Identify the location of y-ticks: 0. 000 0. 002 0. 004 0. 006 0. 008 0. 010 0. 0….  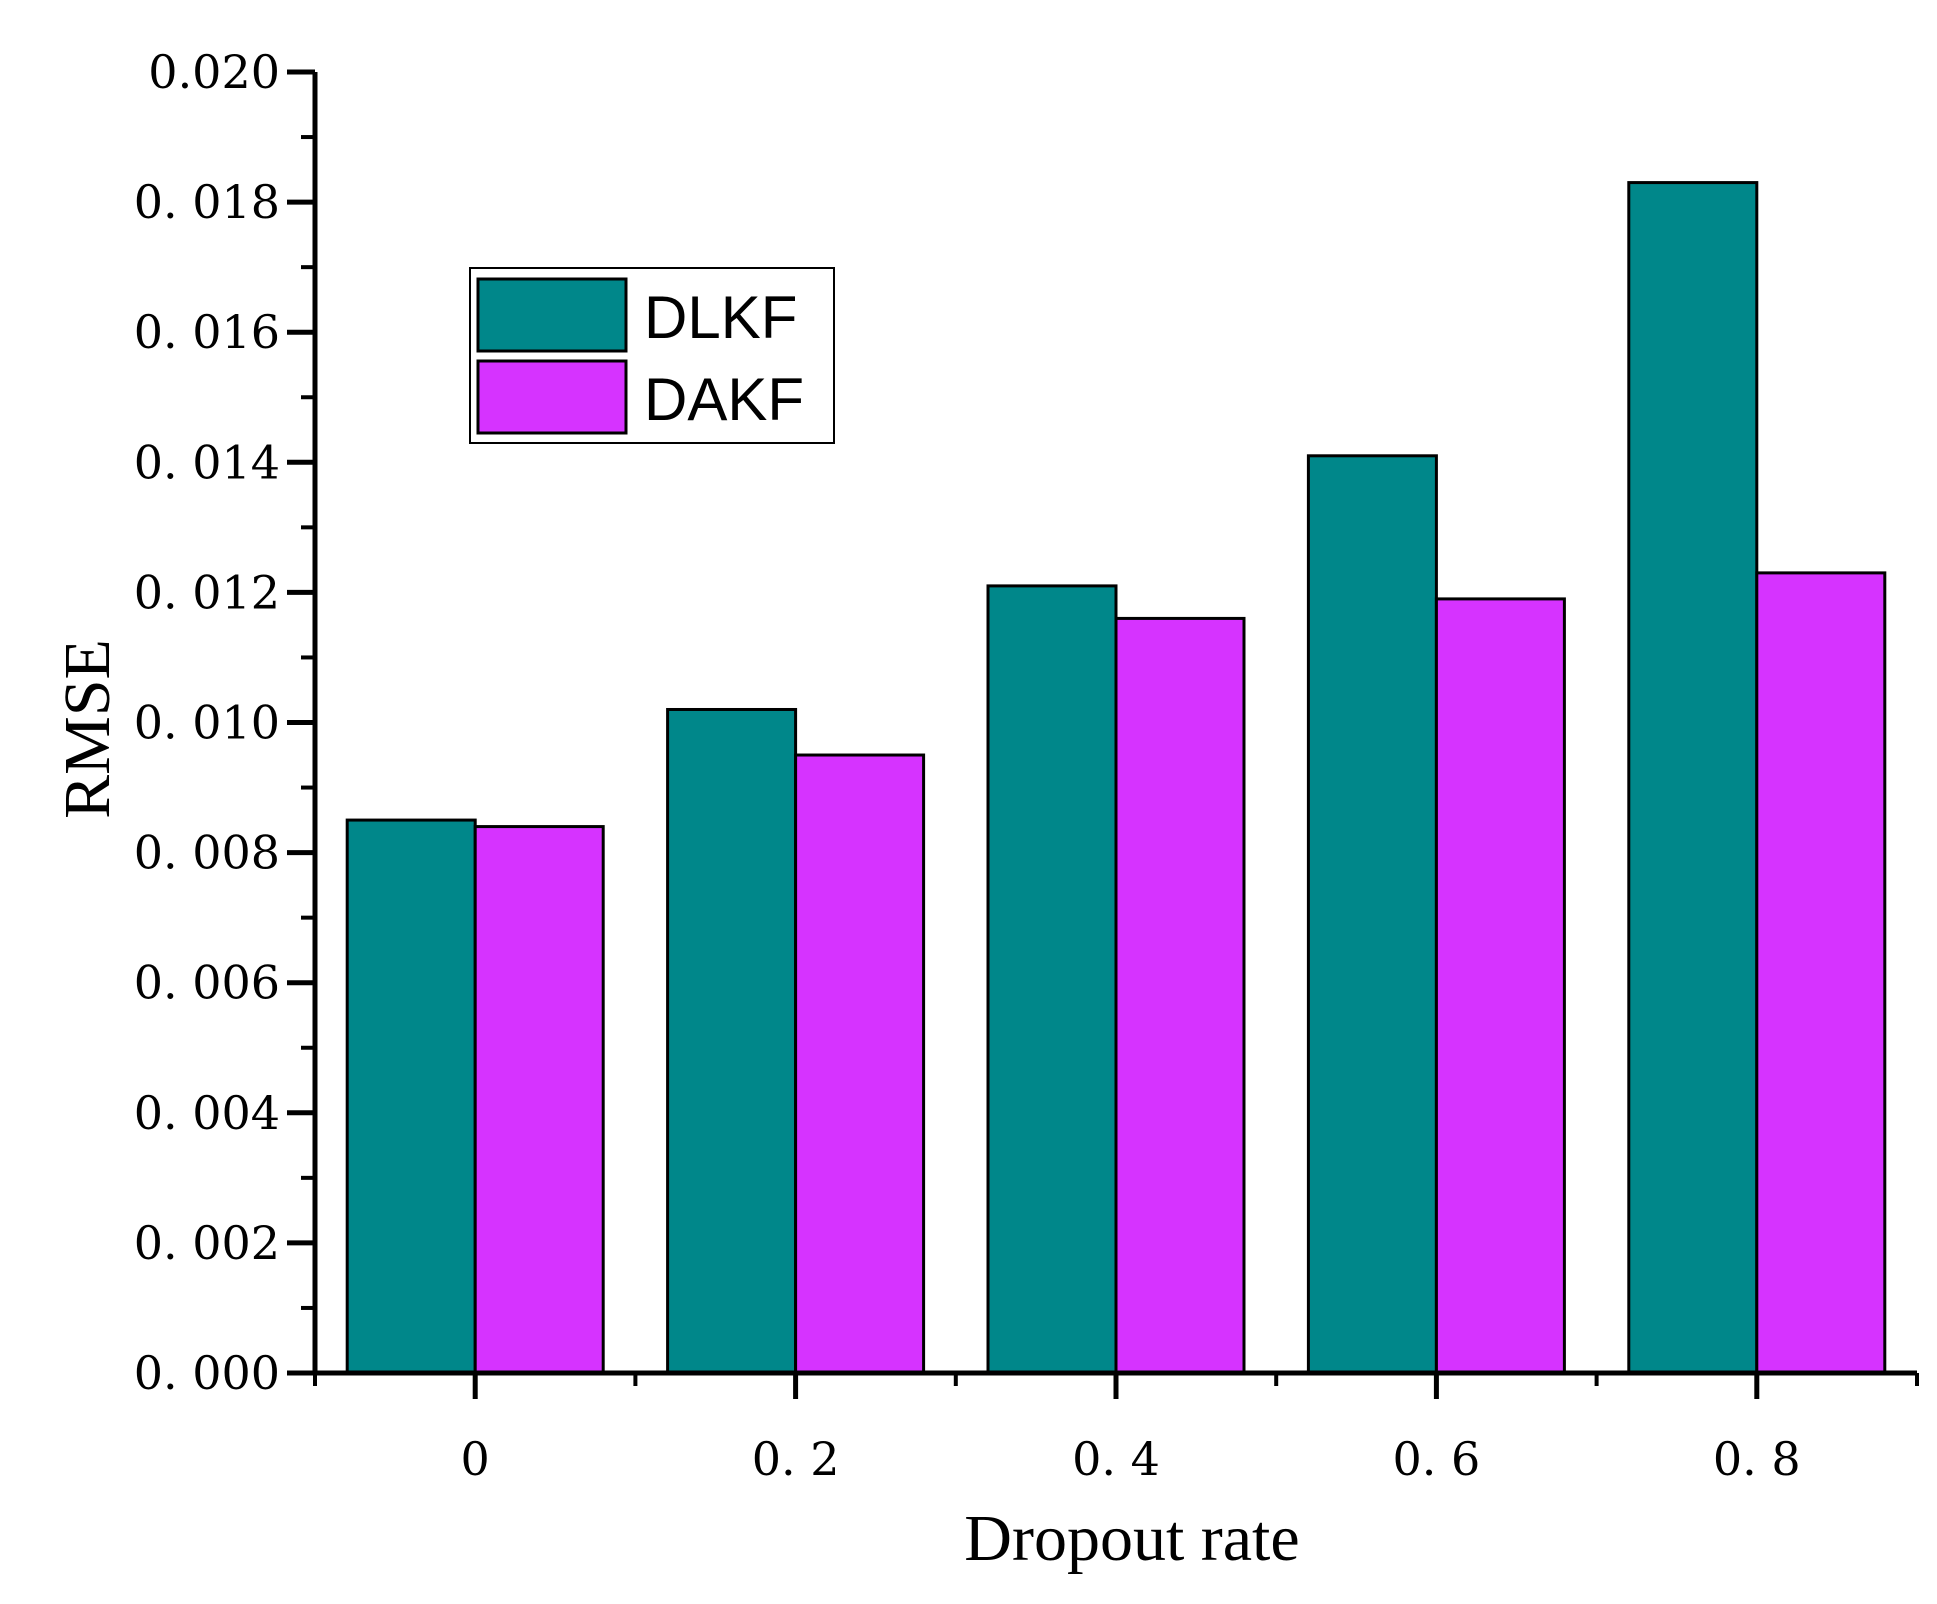
(224, 722).